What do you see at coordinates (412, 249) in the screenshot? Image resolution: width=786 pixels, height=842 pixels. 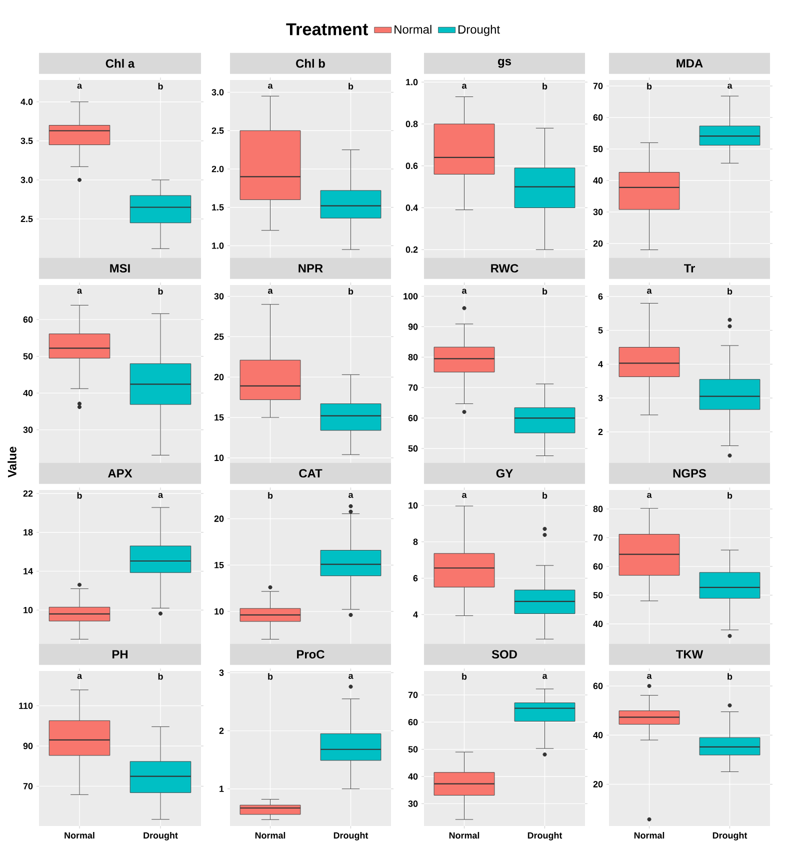 I see `y-tick-label: 0.2` at bounding box center [412, 249].